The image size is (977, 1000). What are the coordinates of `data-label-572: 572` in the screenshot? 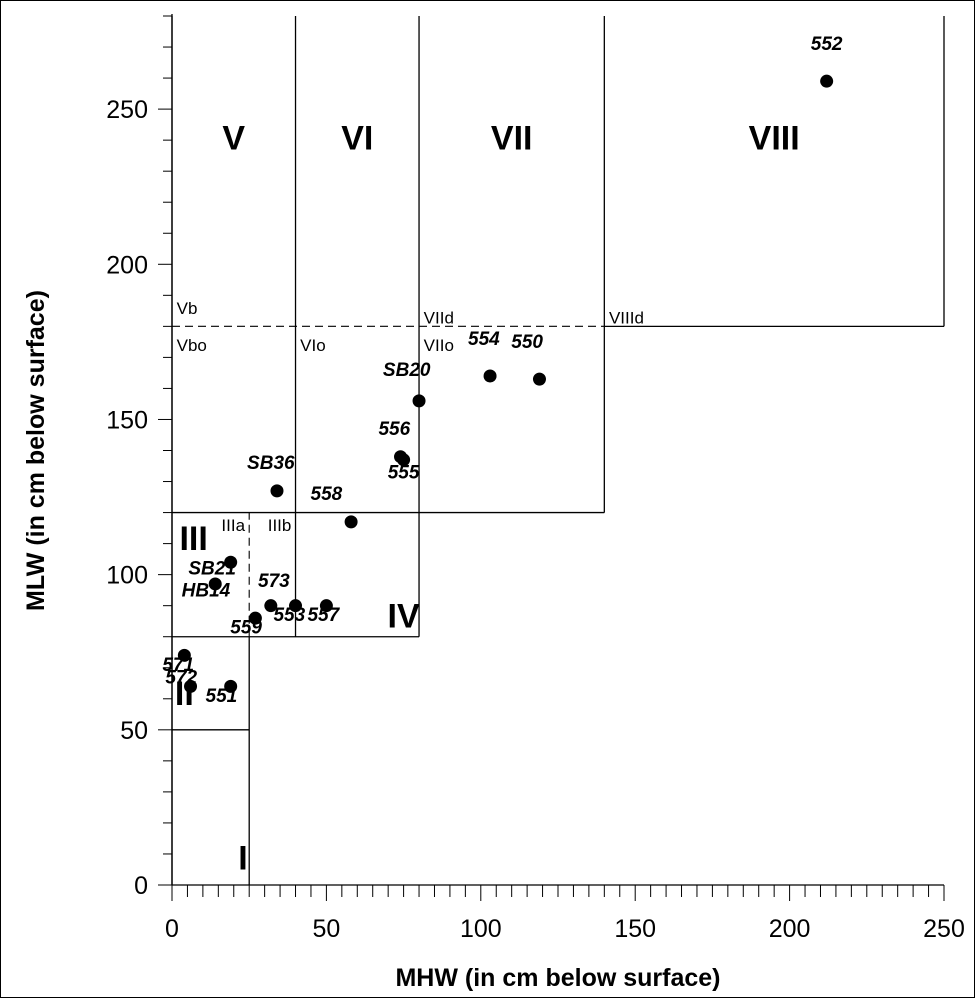 It's located at (181, 677).